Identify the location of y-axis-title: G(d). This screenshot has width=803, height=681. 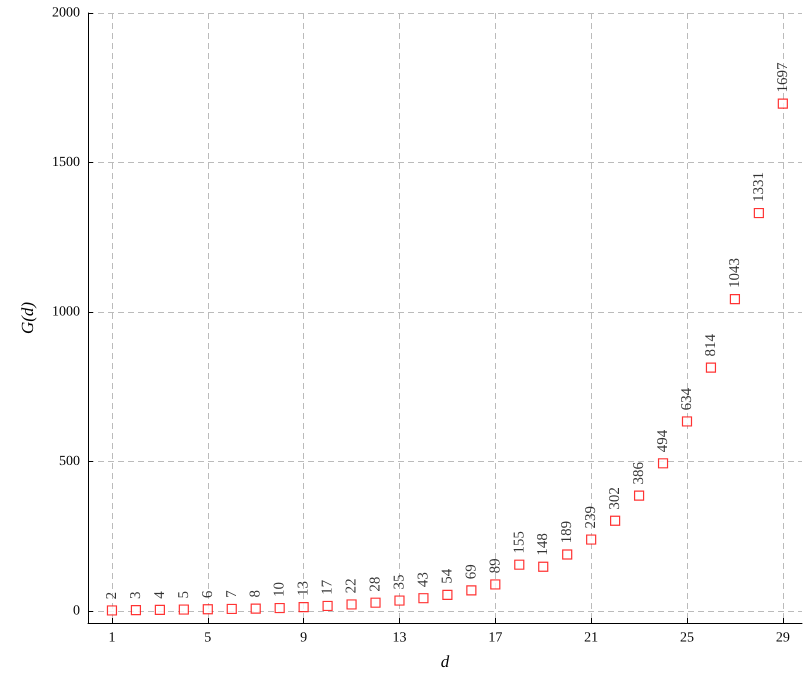
(27, 318).